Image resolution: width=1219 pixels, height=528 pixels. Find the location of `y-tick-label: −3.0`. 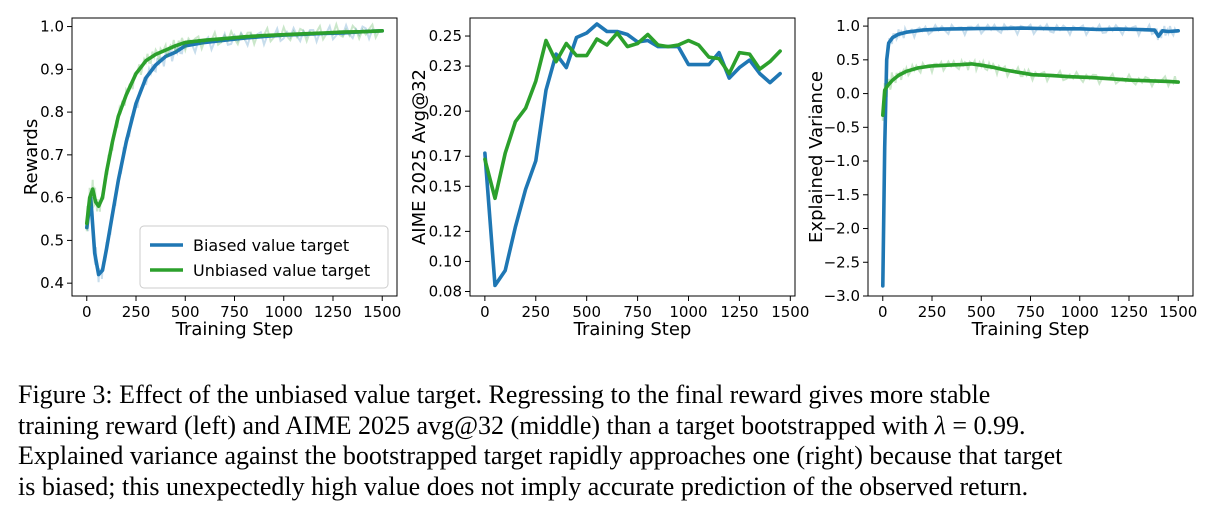

y-tick-label: −3.0 is located at coordinates (842, 296).